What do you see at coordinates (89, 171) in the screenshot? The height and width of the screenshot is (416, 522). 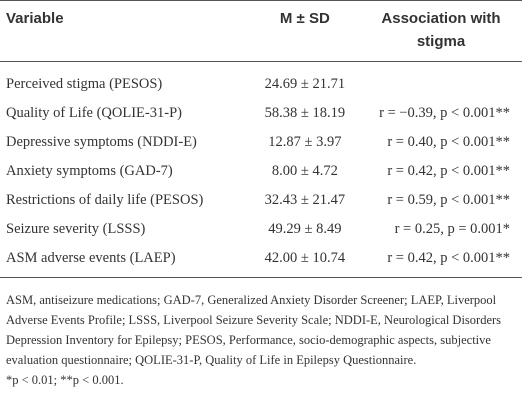 I see `table-cell: Anxiety symptoms (GAD-7)` at bounding box center [89, 171].